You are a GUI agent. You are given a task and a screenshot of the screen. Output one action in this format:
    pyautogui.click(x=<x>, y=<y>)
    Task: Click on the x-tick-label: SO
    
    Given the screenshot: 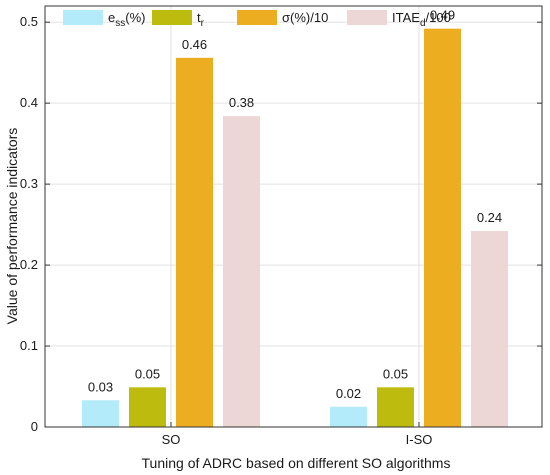 What is the action you would take?
    pyautogui.click(x=171, y=439)
    